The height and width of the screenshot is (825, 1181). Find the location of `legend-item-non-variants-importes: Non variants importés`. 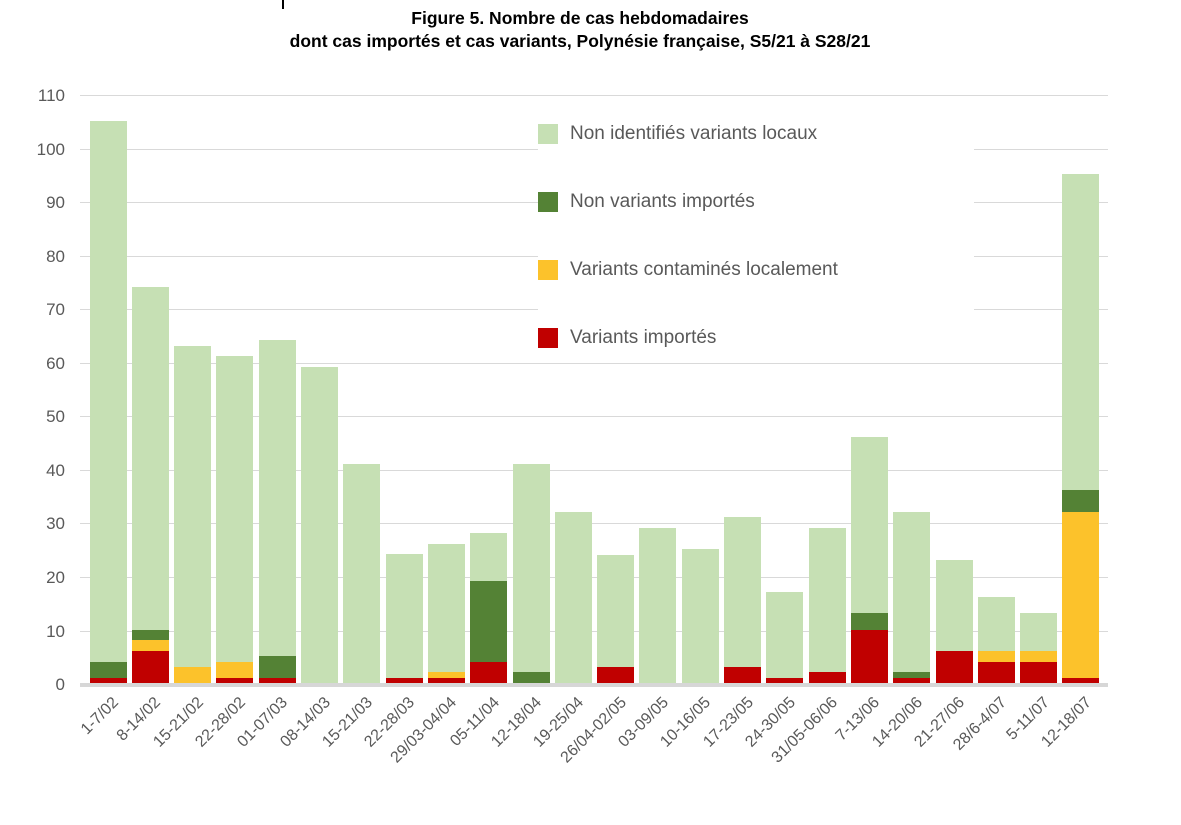

legend-item-non-variants-importes: Non variants importés is located at coordinates (756, 202).